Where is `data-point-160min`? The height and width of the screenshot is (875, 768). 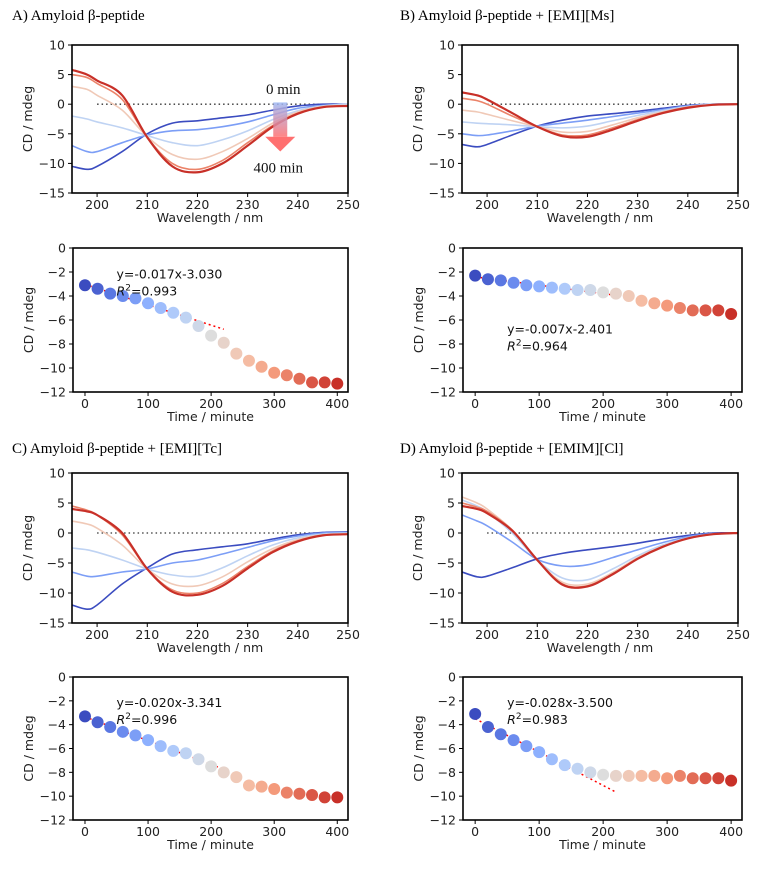 data-point-160min is located at coordinates (577, 768).